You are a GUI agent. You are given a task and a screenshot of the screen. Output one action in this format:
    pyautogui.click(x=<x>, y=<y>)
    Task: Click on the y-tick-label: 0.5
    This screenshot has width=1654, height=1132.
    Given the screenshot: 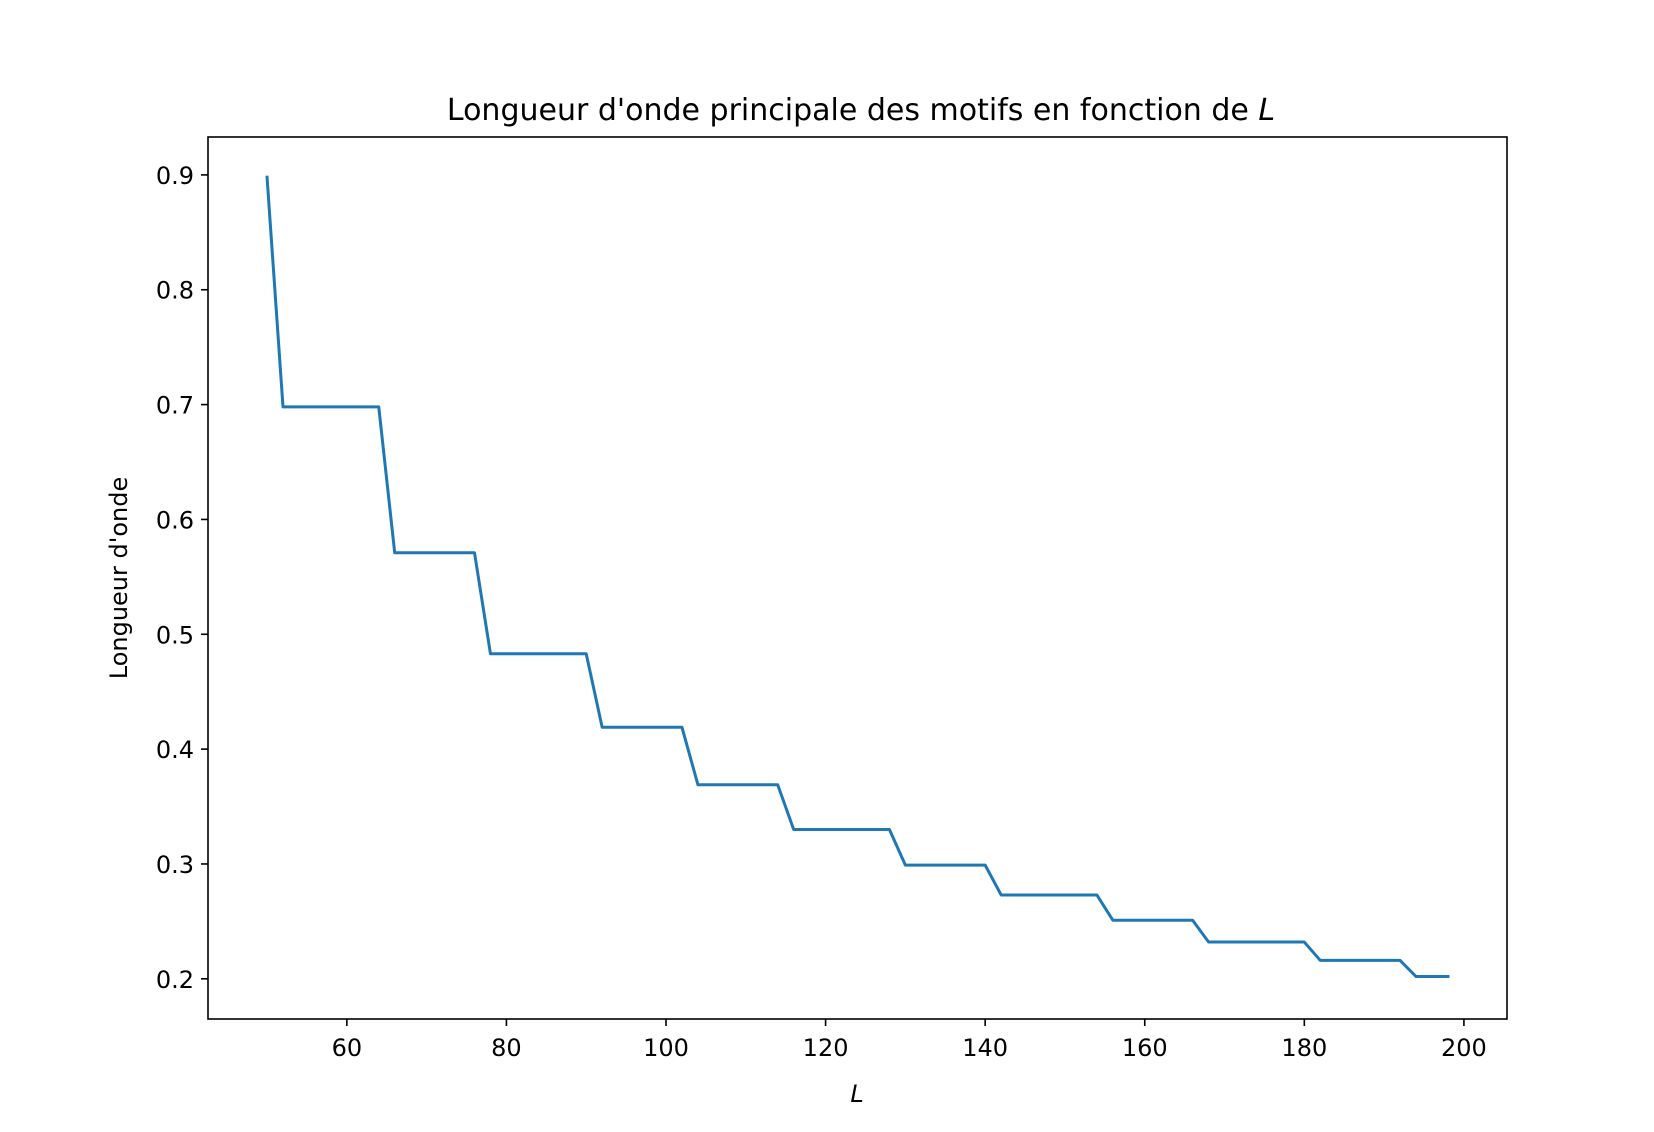 What is the action you would take?
    pyautogui.click(x=175, y=635)
    